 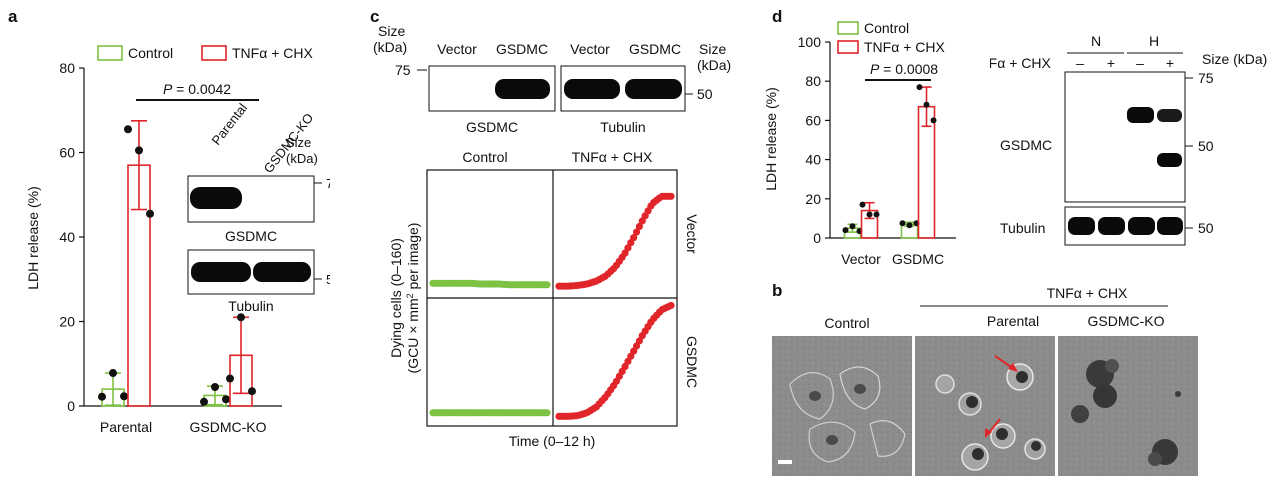 I want to click on size-header: Size (kDa), so click(x=1234, y=59).